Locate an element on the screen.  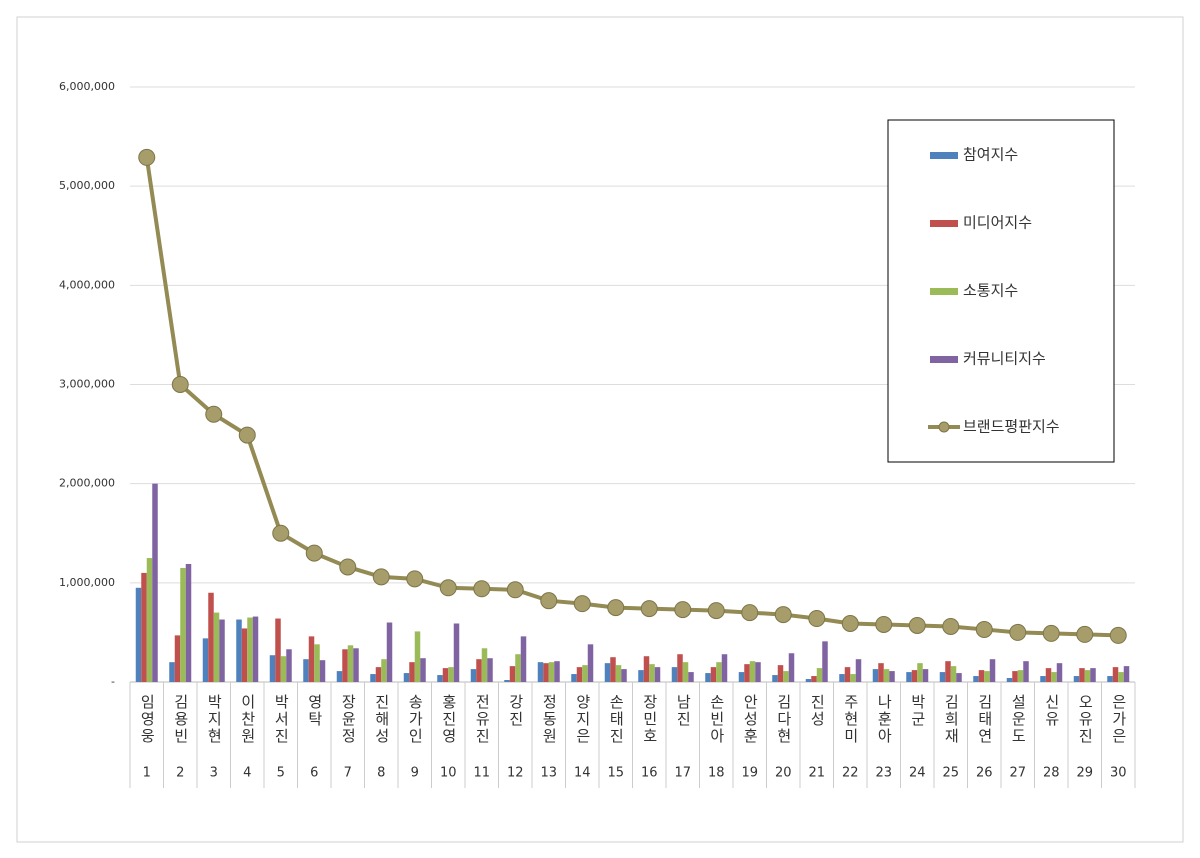
x-tick-label: 신유 is located at coordinates (1052, 711).